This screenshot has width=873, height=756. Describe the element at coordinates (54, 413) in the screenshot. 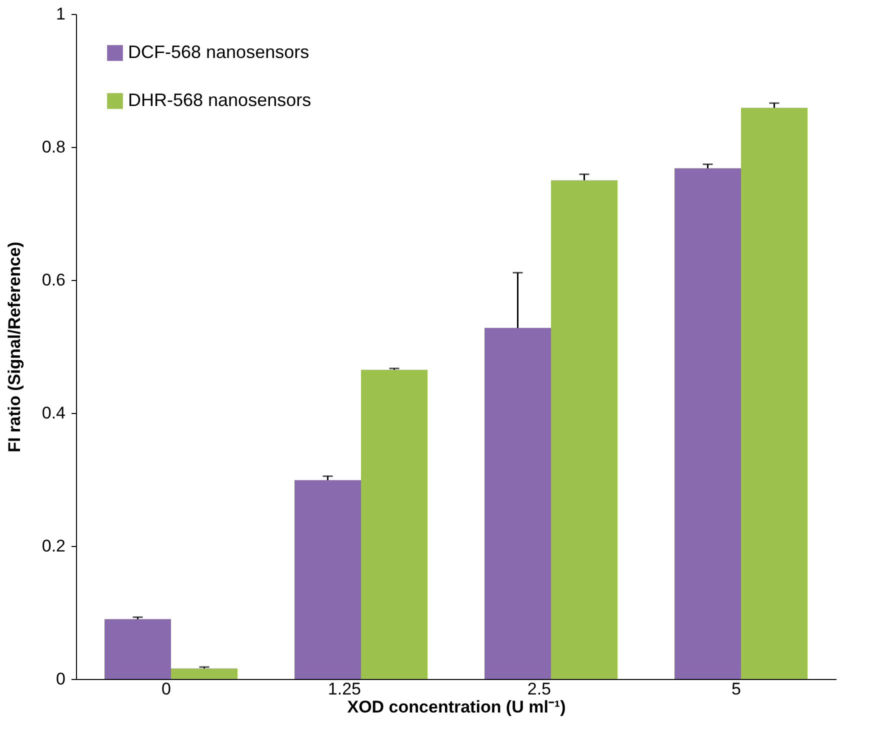

I see `y-tick-label: 0.4` at that location.